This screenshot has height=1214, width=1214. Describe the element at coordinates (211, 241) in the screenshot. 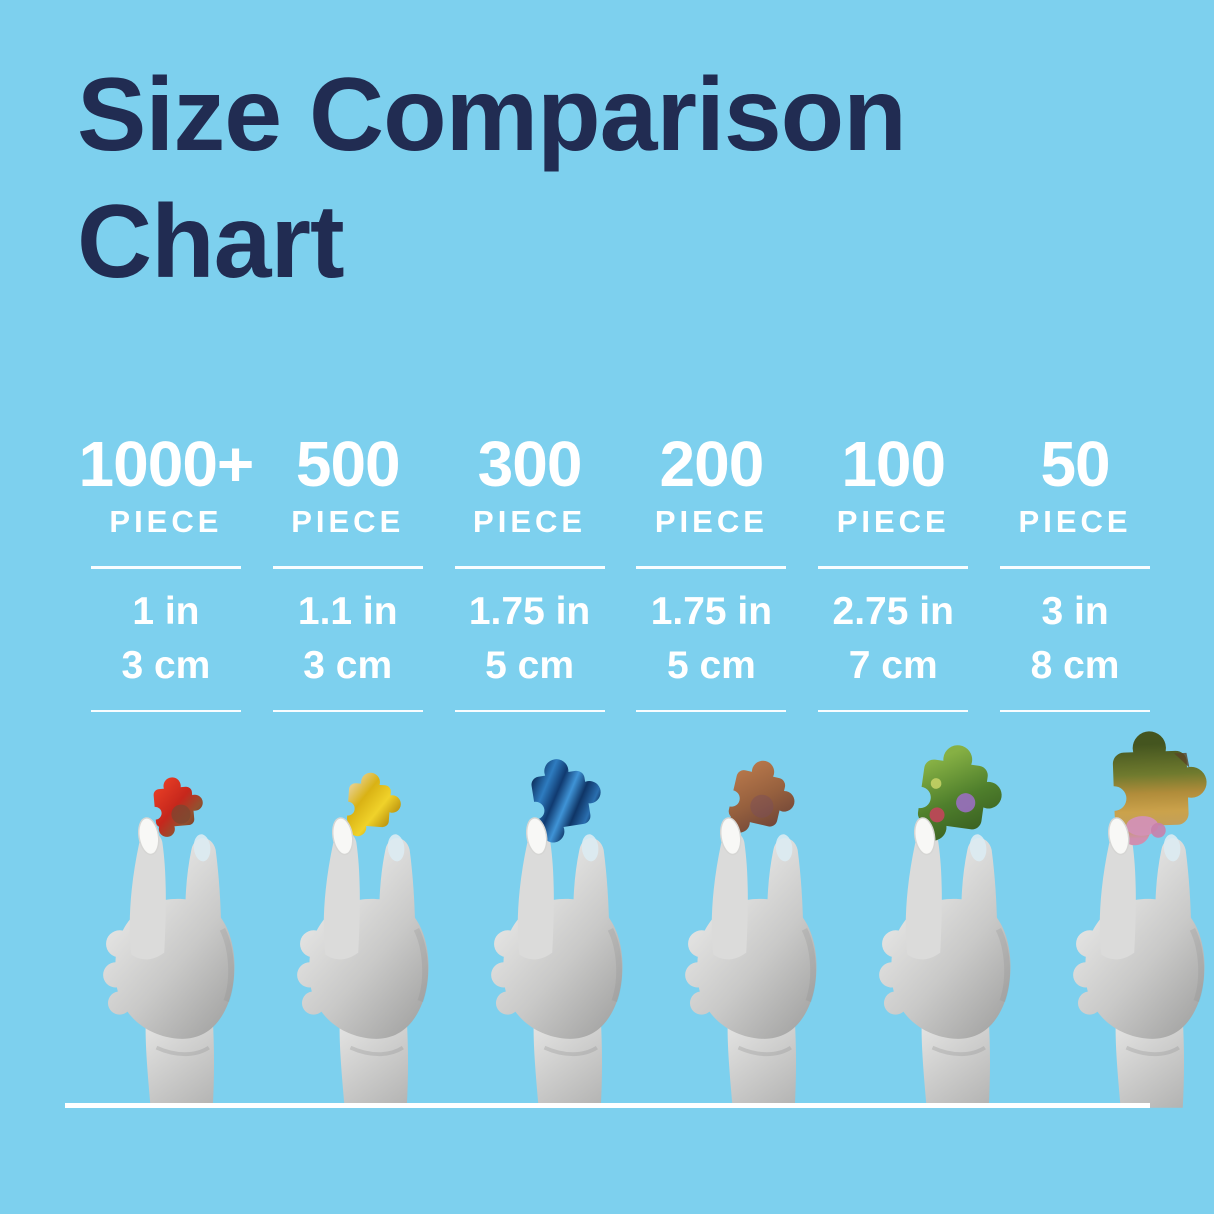

I see `page-title-line2: Chart` at that location.